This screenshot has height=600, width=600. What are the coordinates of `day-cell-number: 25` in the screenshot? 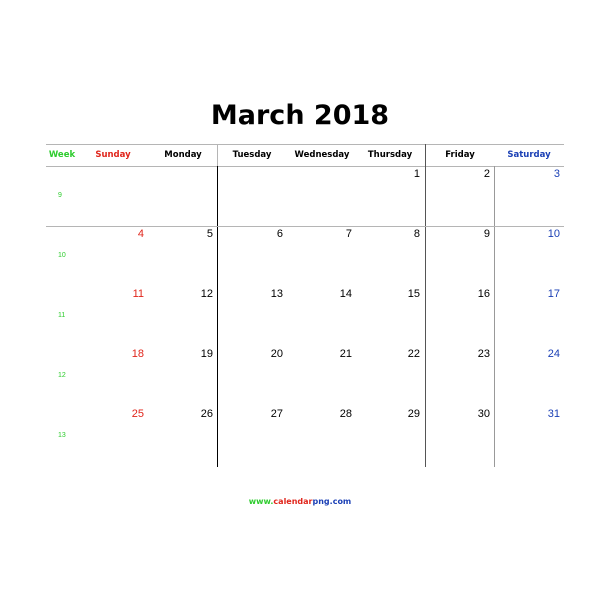 It's located at (137, 414).